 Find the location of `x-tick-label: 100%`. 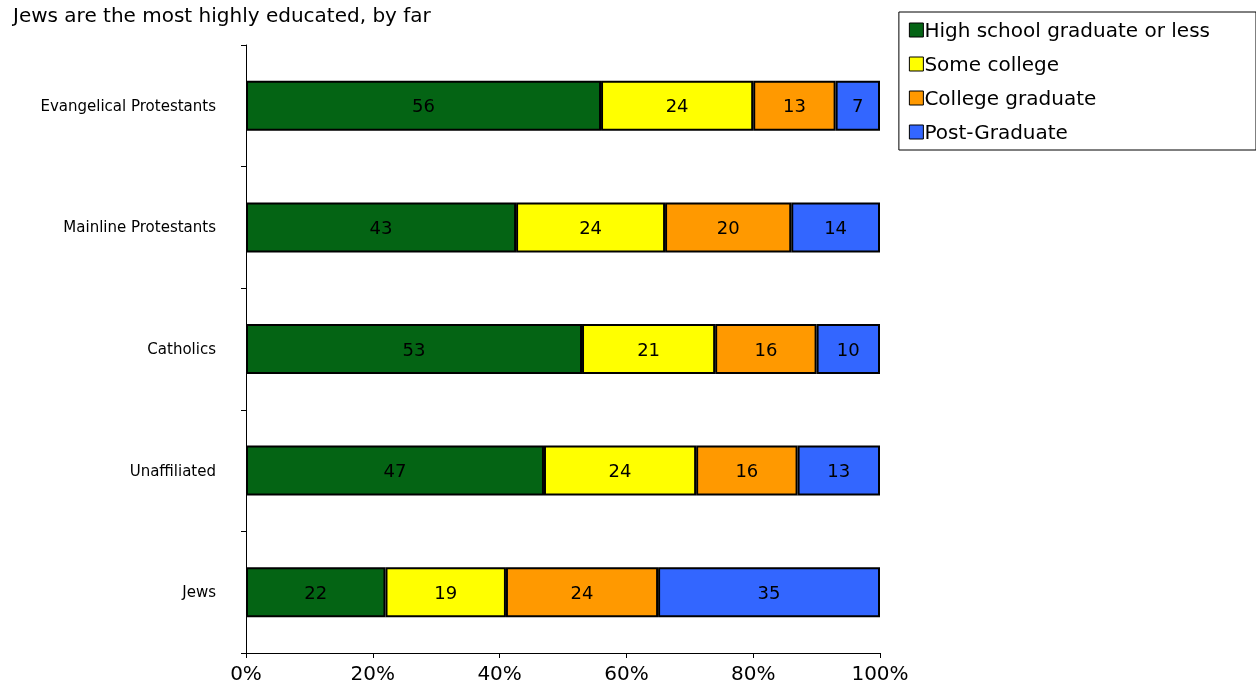

x-tick-label: 100% is located at coordinates (880, 673).